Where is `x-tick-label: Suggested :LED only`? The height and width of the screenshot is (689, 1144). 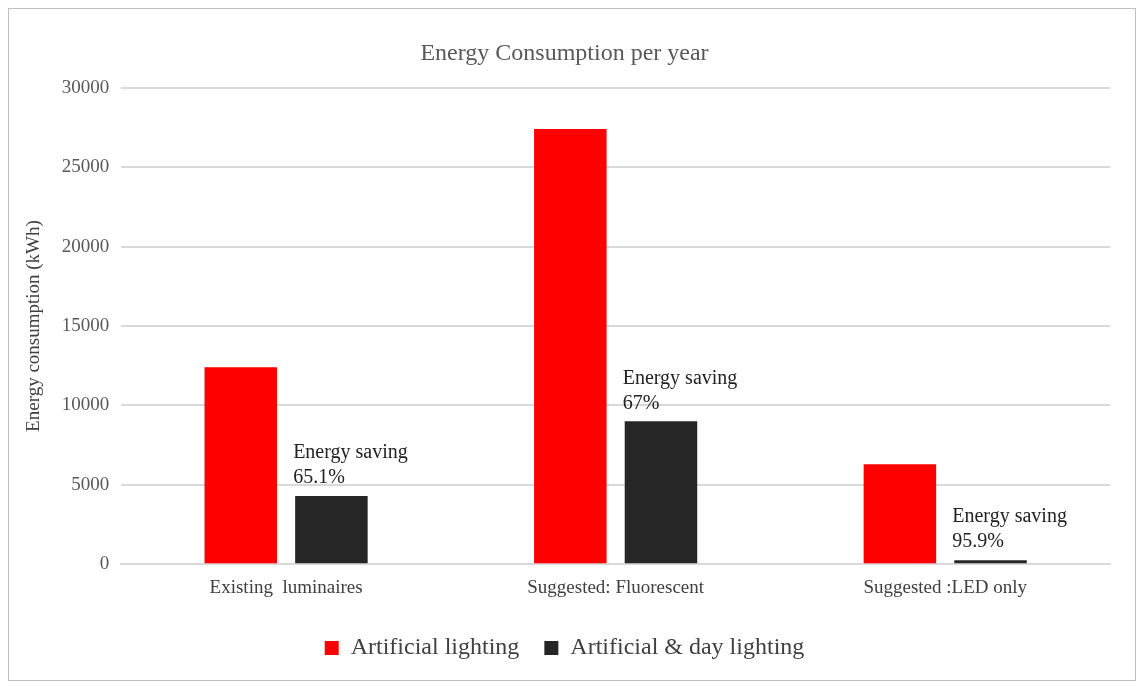 x-tick-label: Suggested :LED only is located at coordinates (945, 586).